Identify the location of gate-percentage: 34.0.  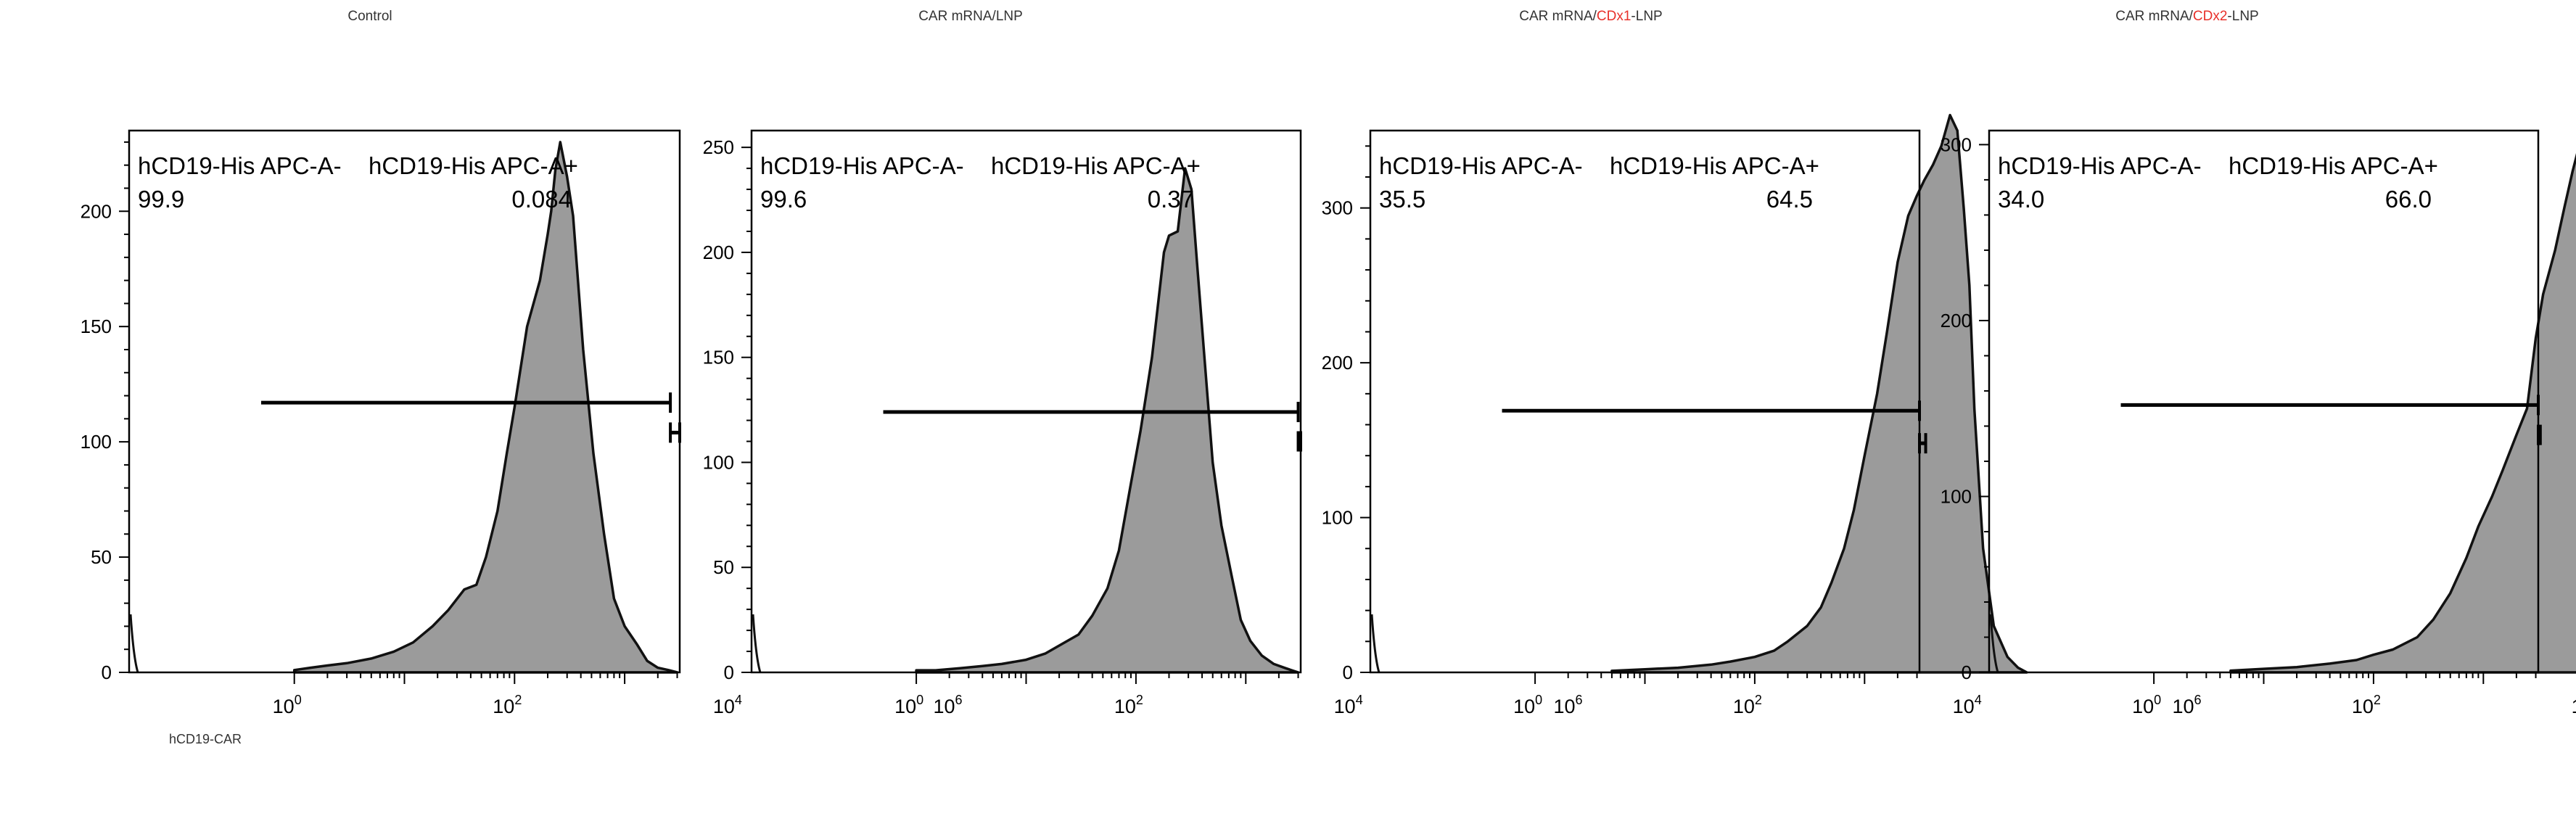
(2021, 199).